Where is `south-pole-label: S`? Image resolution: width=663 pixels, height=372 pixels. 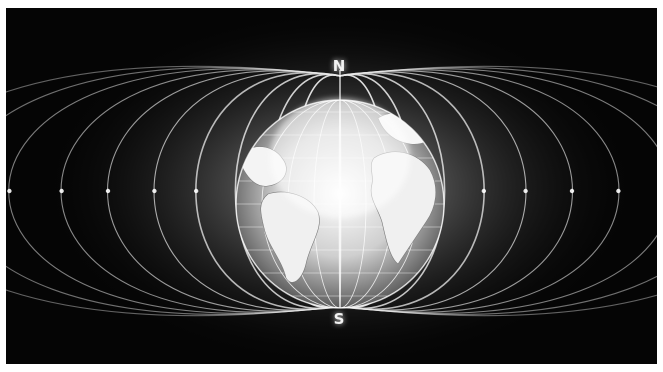
south-pole-label: S is located at coordinates (339, 319).